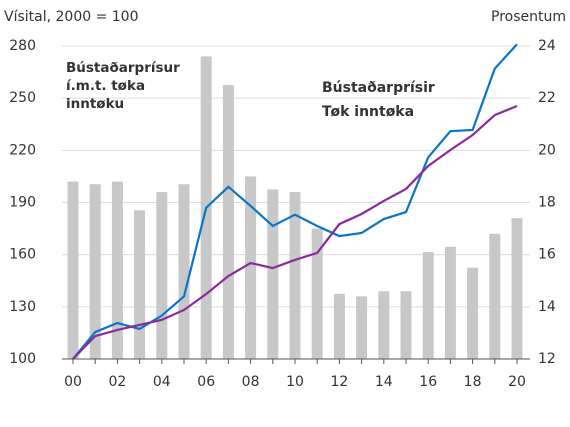 The image size is (570, 427). I want to click on y2-tick-label: 14, so click(547, 307).